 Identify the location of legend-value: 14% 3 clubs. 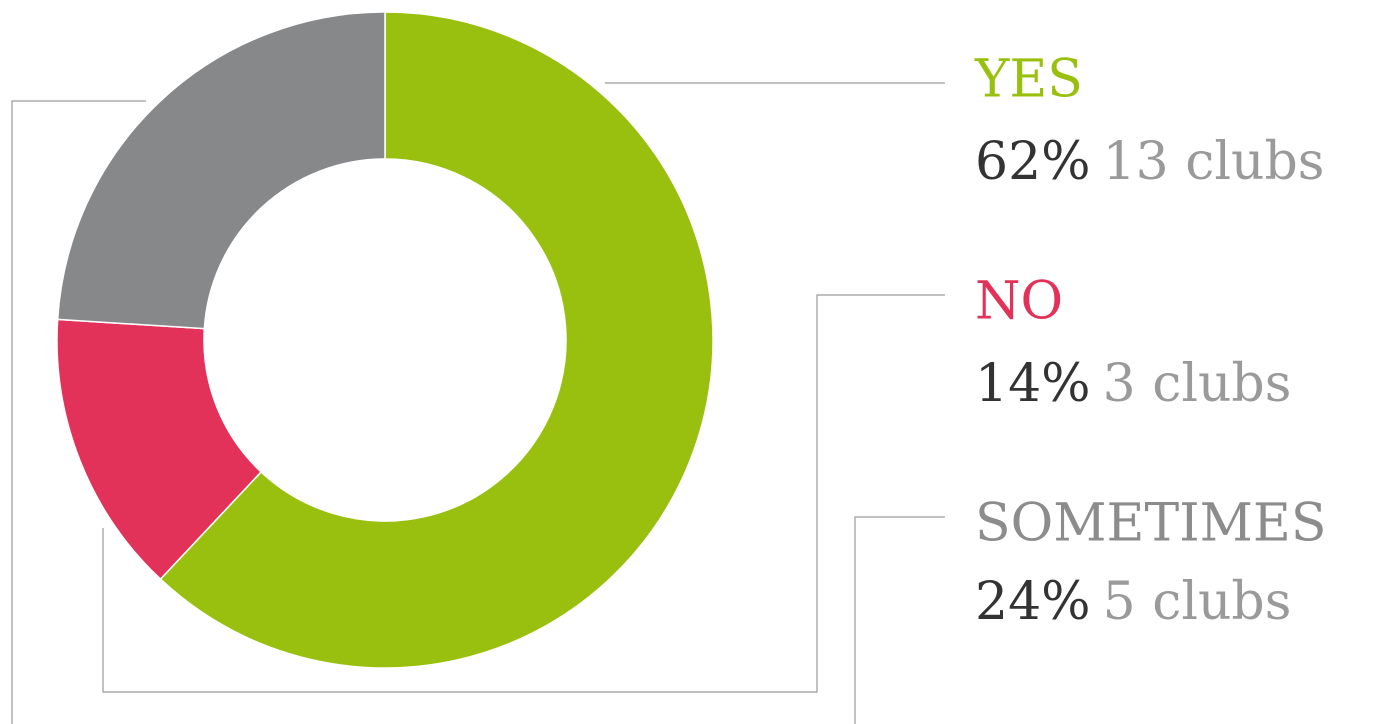
(1133, 384).